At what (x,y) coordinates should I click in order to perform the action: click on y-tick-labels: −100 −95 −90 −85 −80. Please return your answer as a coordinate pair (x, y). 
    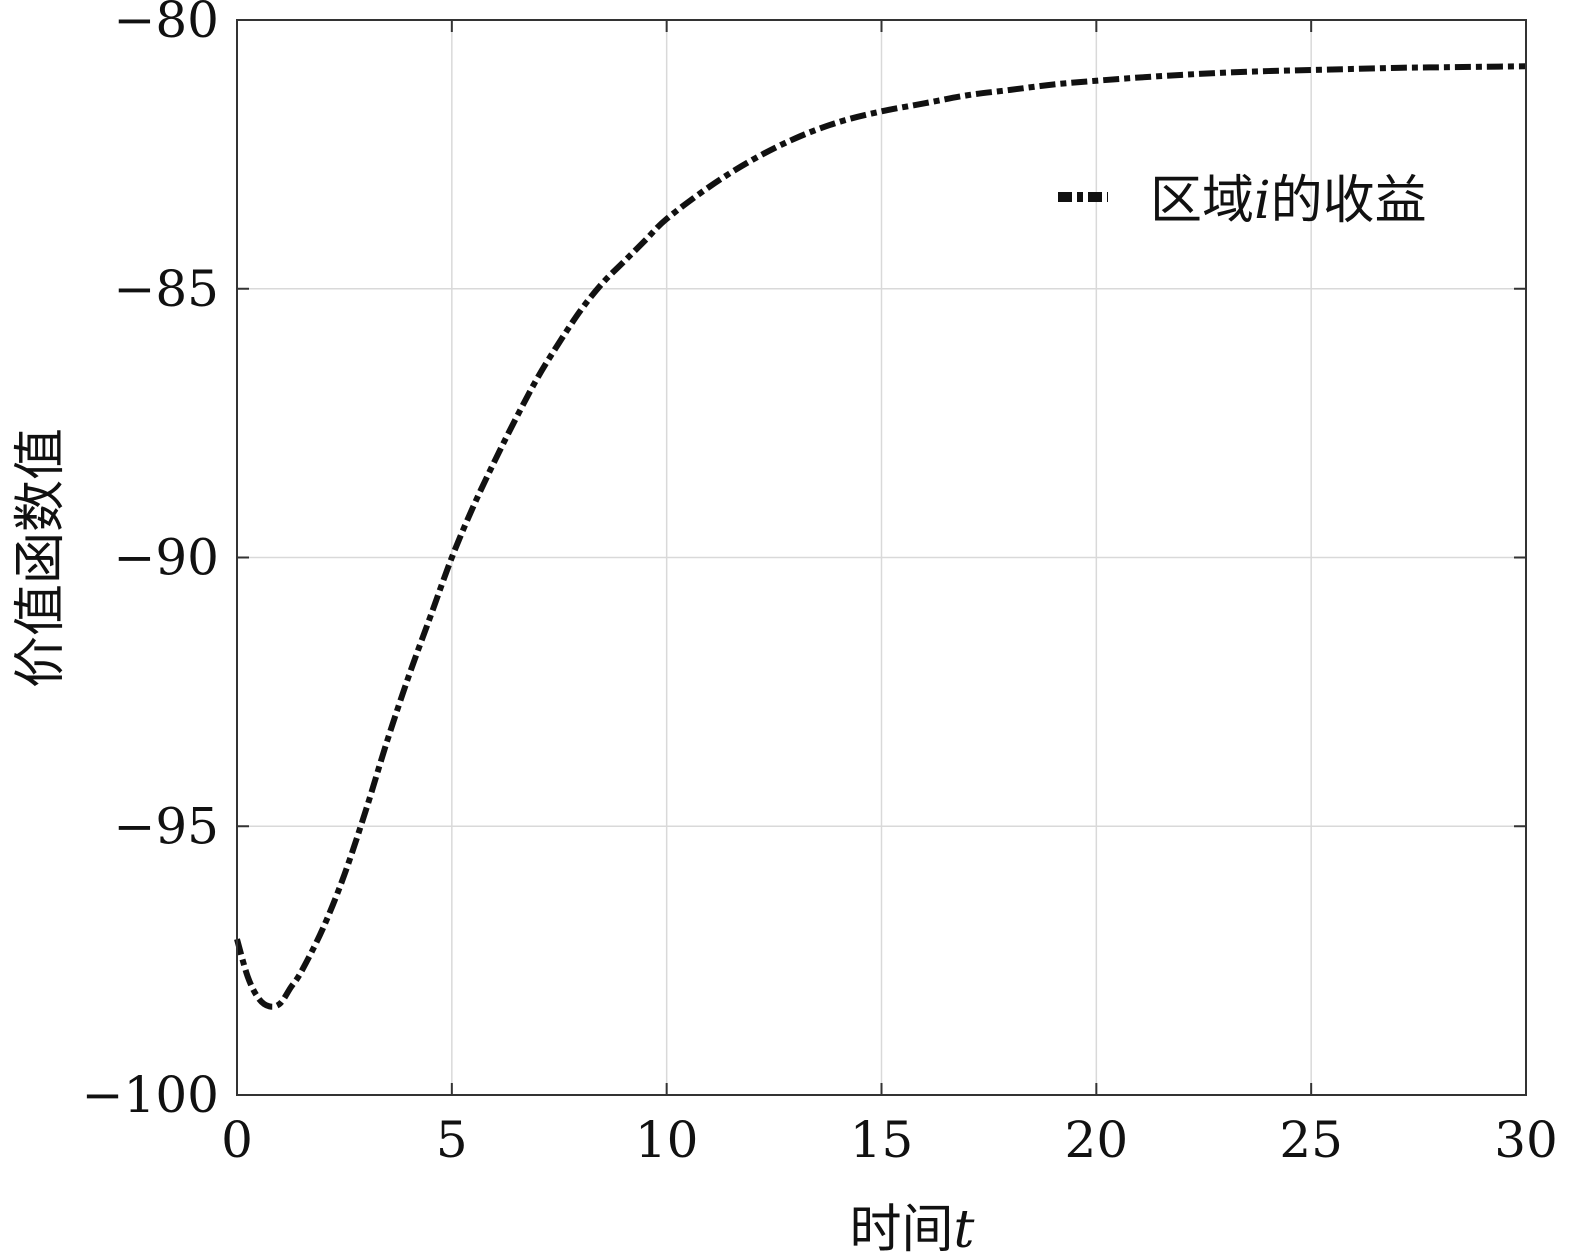
    Looking at the image, I should click on (150, 562).